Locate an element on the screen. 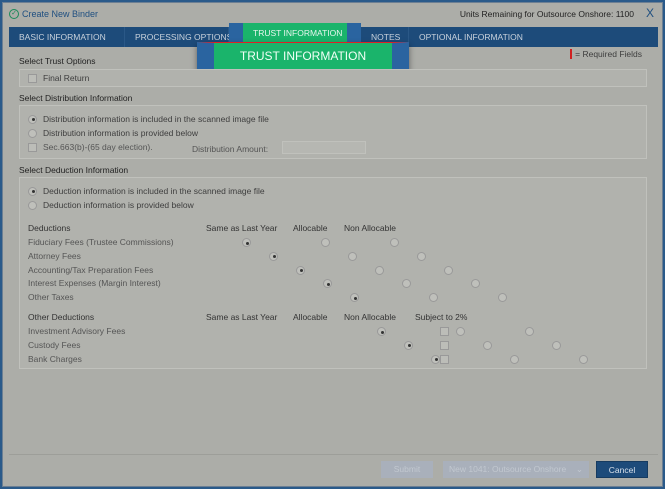 The height and width of the screenshot is (489, 665). binder-type-select: New 1041: Outsource Onshore ⌄ is located at coordinates (516, 469).